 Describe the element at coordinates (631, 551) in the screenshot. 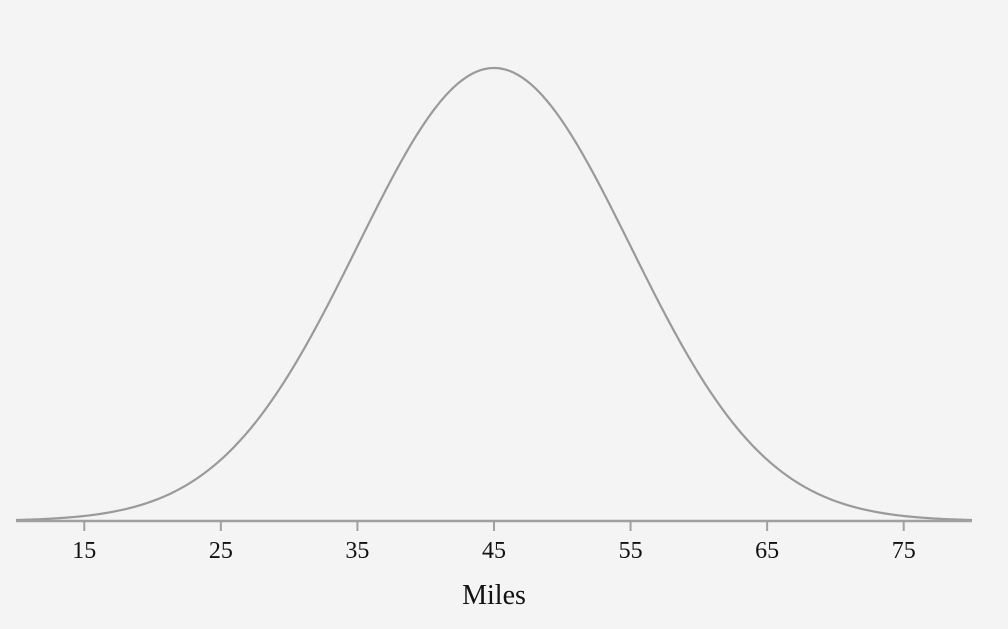

I see `x-tick-label: 55` at that location.